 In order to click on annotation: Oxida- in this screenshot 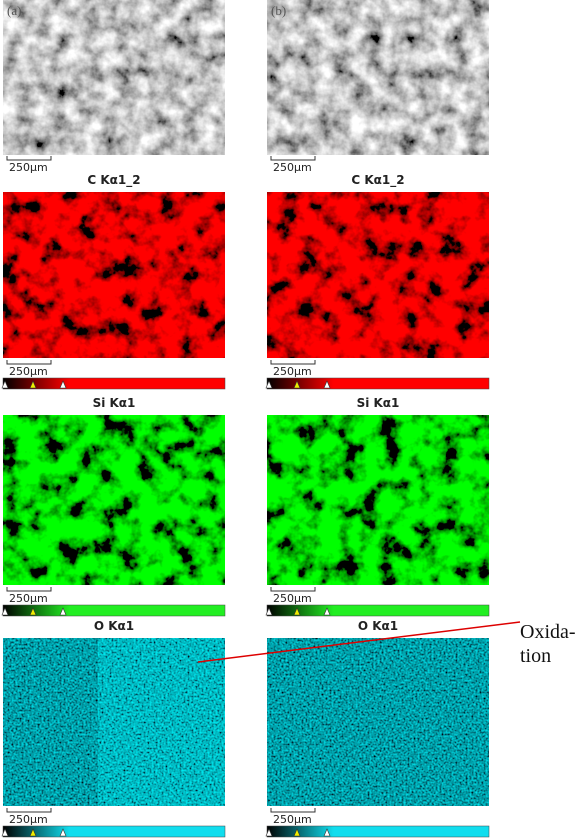, I will do `click(548, 632)`.